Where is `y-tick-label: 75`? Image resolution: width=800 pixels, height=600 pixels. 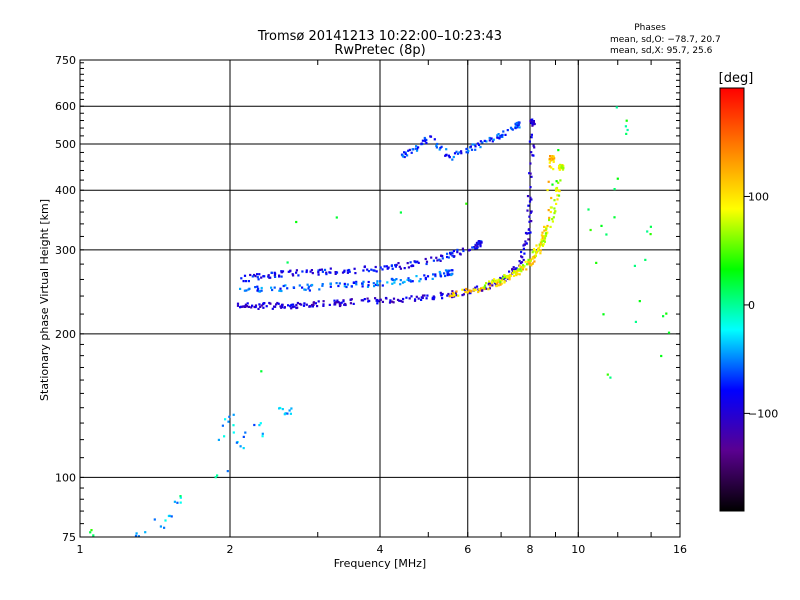 y-tick-label: 75 is located at coordinates (69, 537).